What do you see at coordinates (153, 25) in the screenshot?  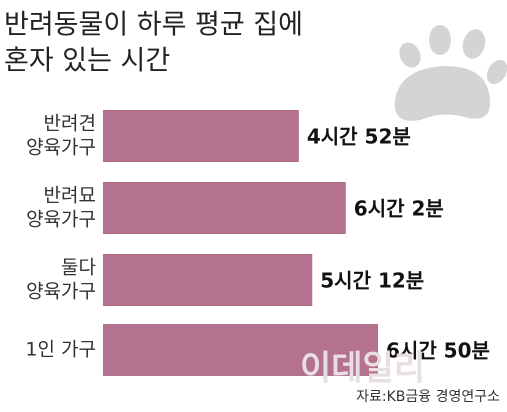 I see `title-line: 반려동물이 하루 평균 집에` at bounding box center [153, 25].